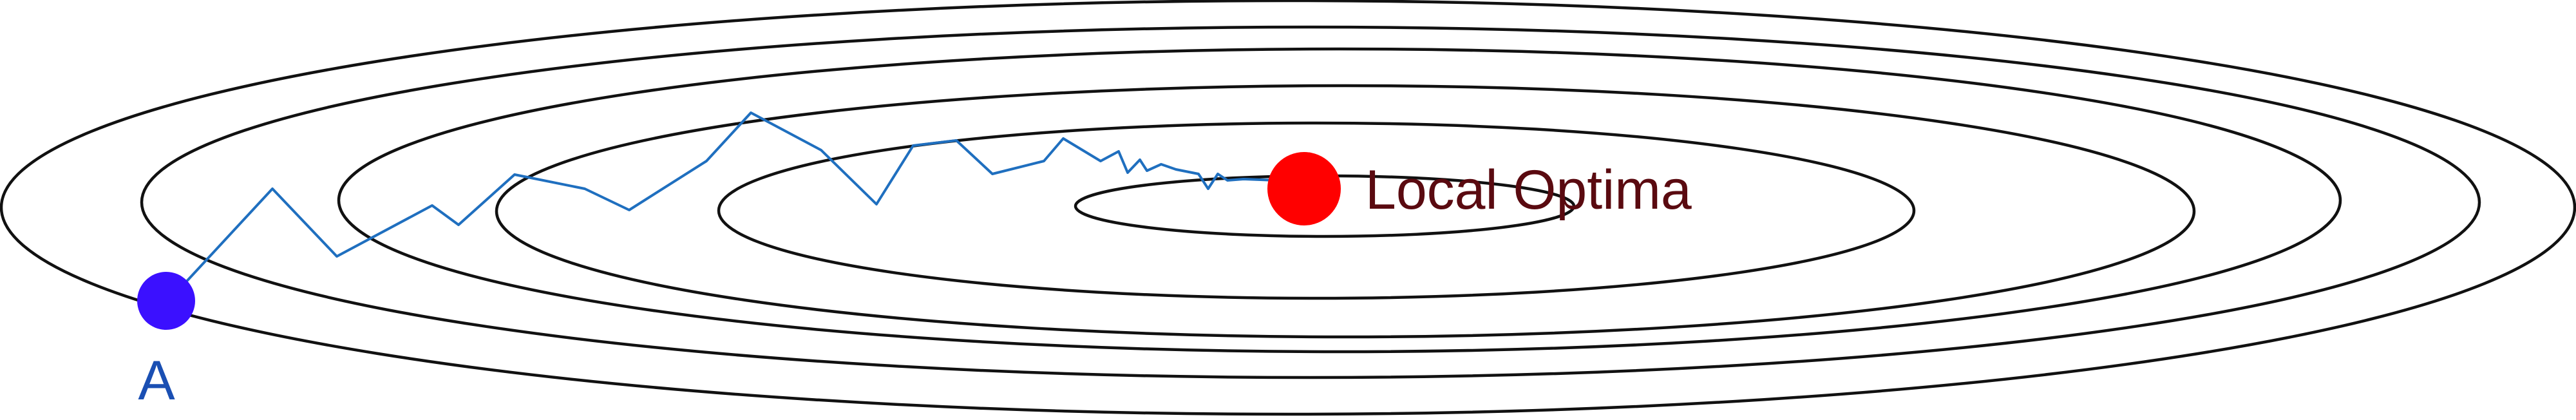 This screenshot has width=2576, height=420. Describe the element at coordinates (156, 381) in the screenshot. I see `start-point-label: A` at that location.